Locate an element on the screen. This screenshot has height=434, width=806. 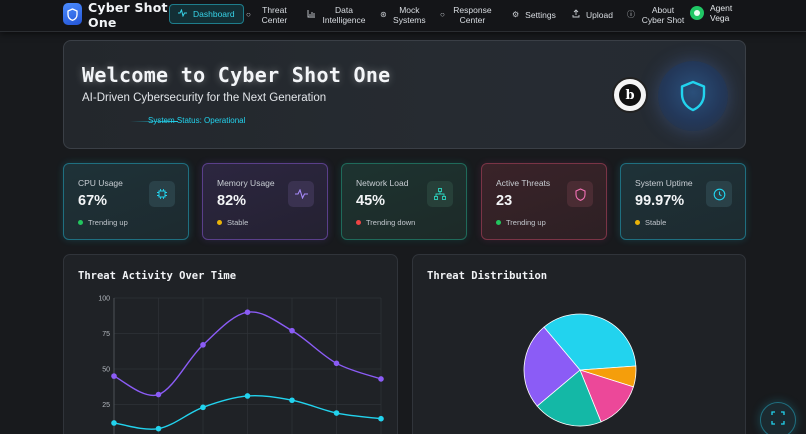
panel-title: Threat Distribution is located at coordinates (487, 276).